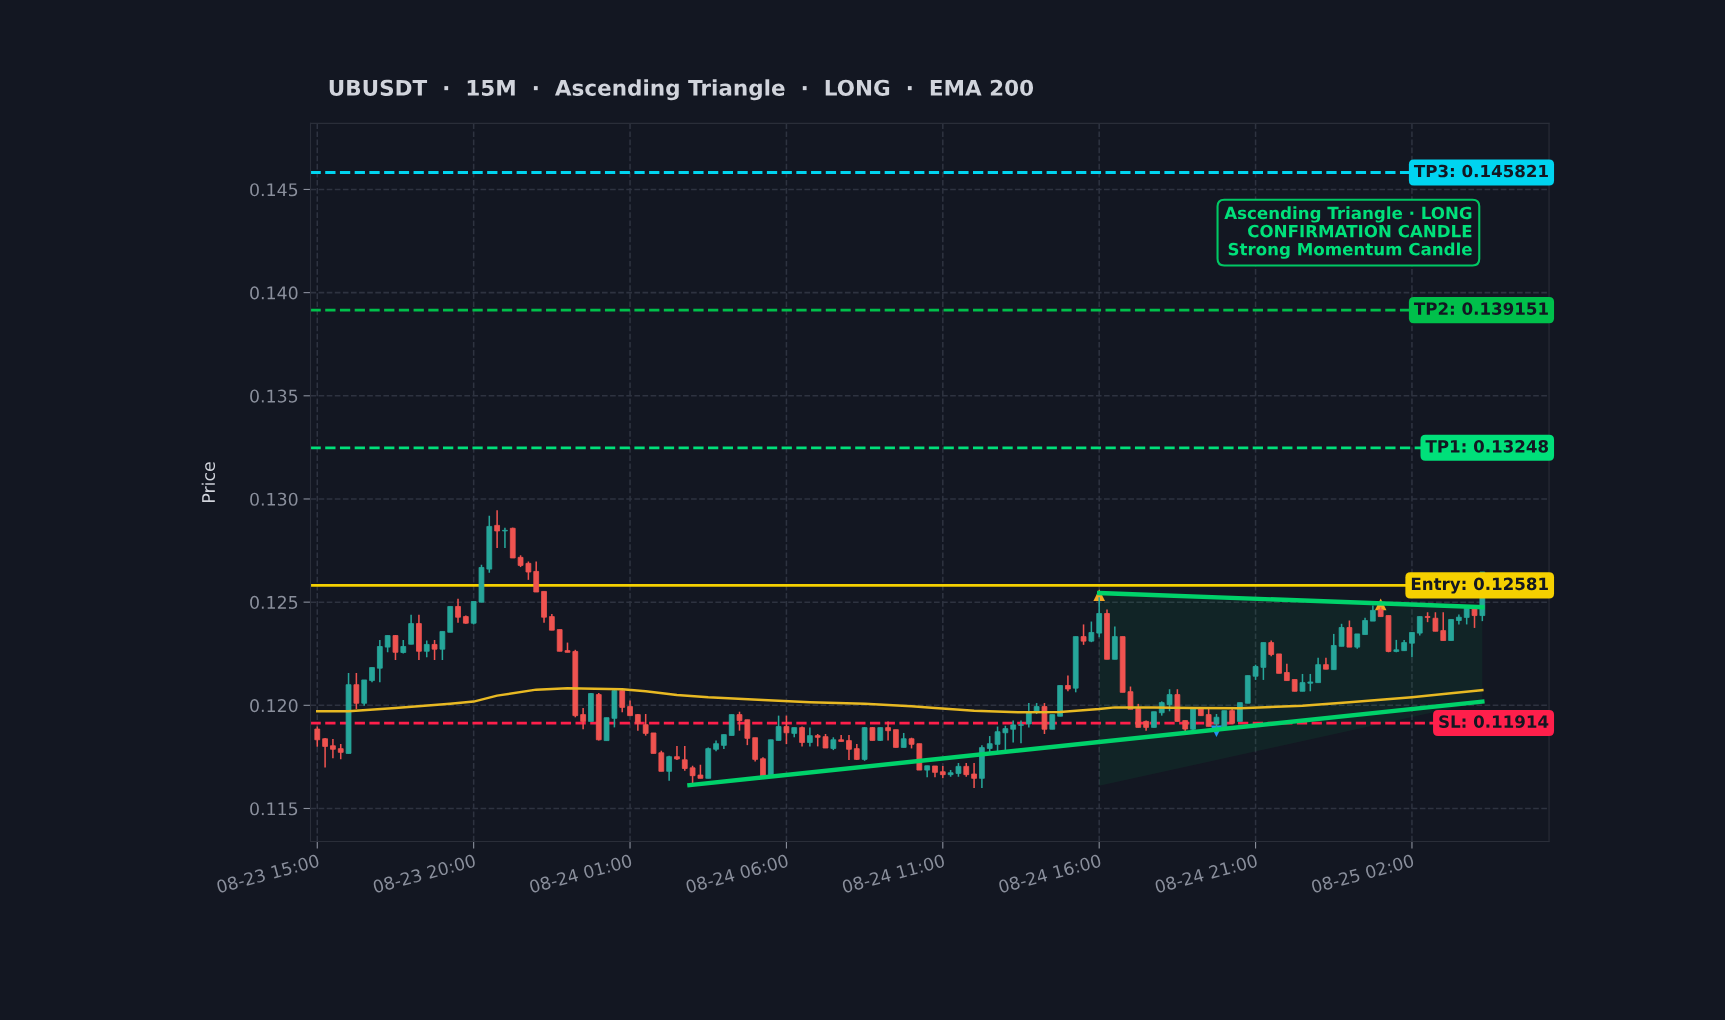 The height and width of the screenshot is (1020, 1725). Describe the element at coordinates (1049, 873) in the screenshot. I see `x-tick-label: 08-24 16:00` at that location.